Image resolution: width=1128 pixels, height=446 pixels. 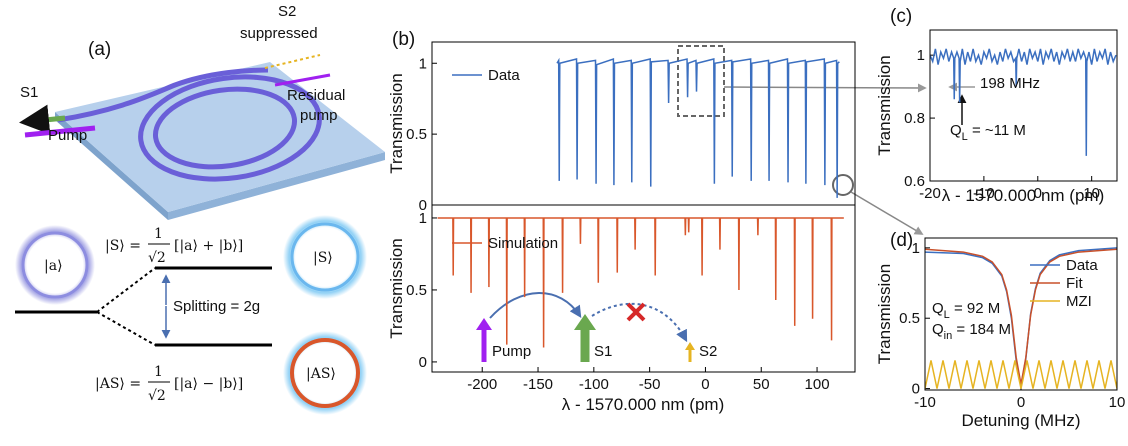 What do you see at coordinates (981, 329) in the screenshot?
I see `annotation-text: = 184 M` at bounding box center [981, 329].